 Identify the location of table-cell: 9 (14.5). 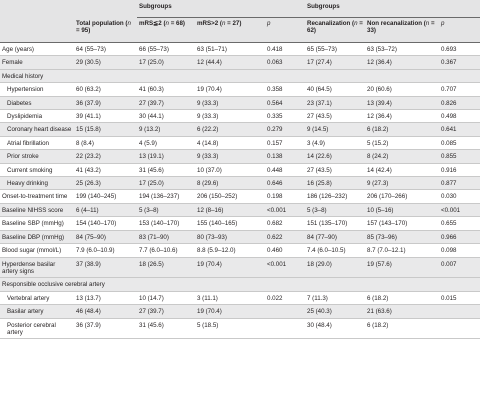
(335, 129).